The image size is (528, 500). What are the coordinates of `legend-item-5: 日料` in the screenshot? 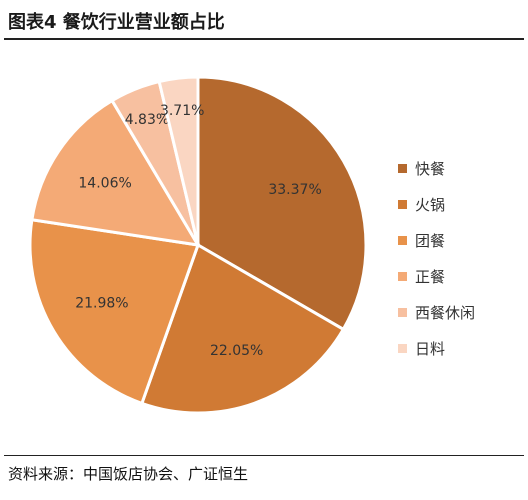 It's located at (436, 348).